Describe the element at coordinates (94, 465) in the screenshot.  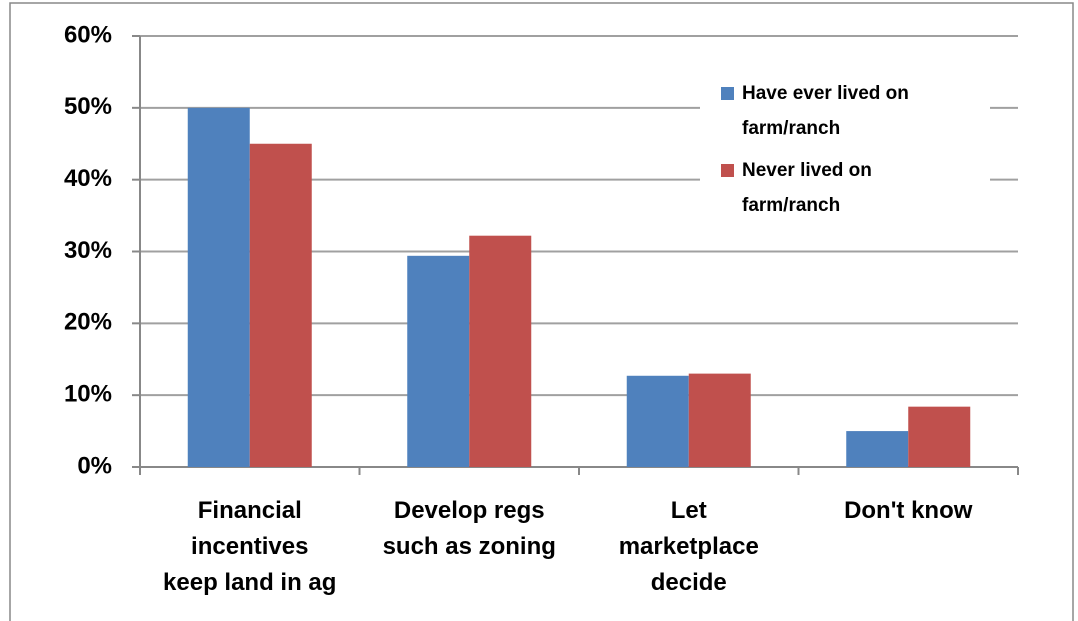
I see `y-tick-label: 0%` at that location.